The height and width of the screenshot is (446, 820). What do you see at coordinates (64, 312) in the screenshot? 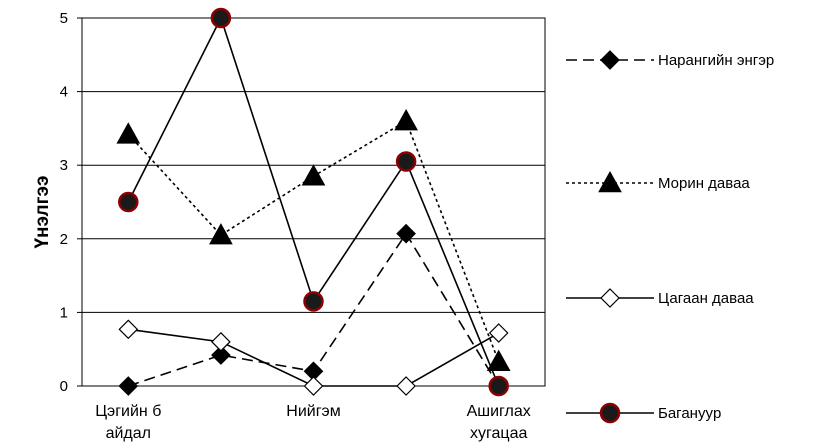
I see `y-tick-label: 1` at bounding box center [64, 312].